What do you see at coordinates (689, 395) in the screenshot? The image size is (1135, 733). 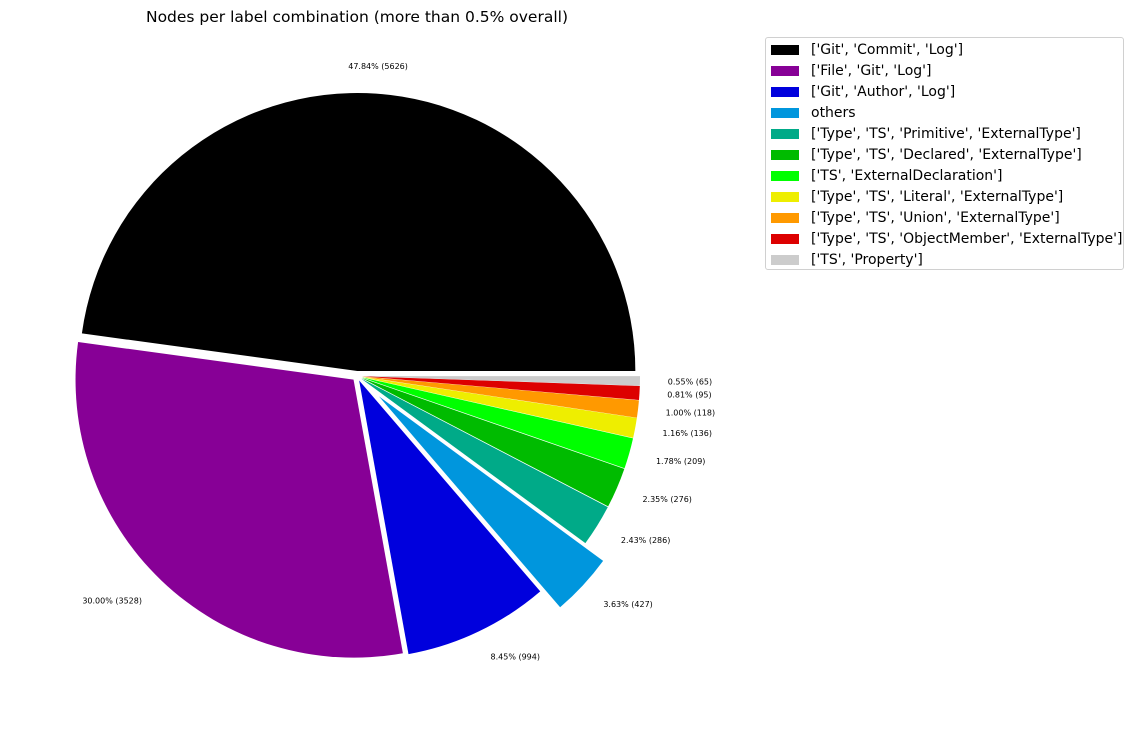 I see `slice-percent-label: 0.81% (95)` at bounding box center [689, 395].